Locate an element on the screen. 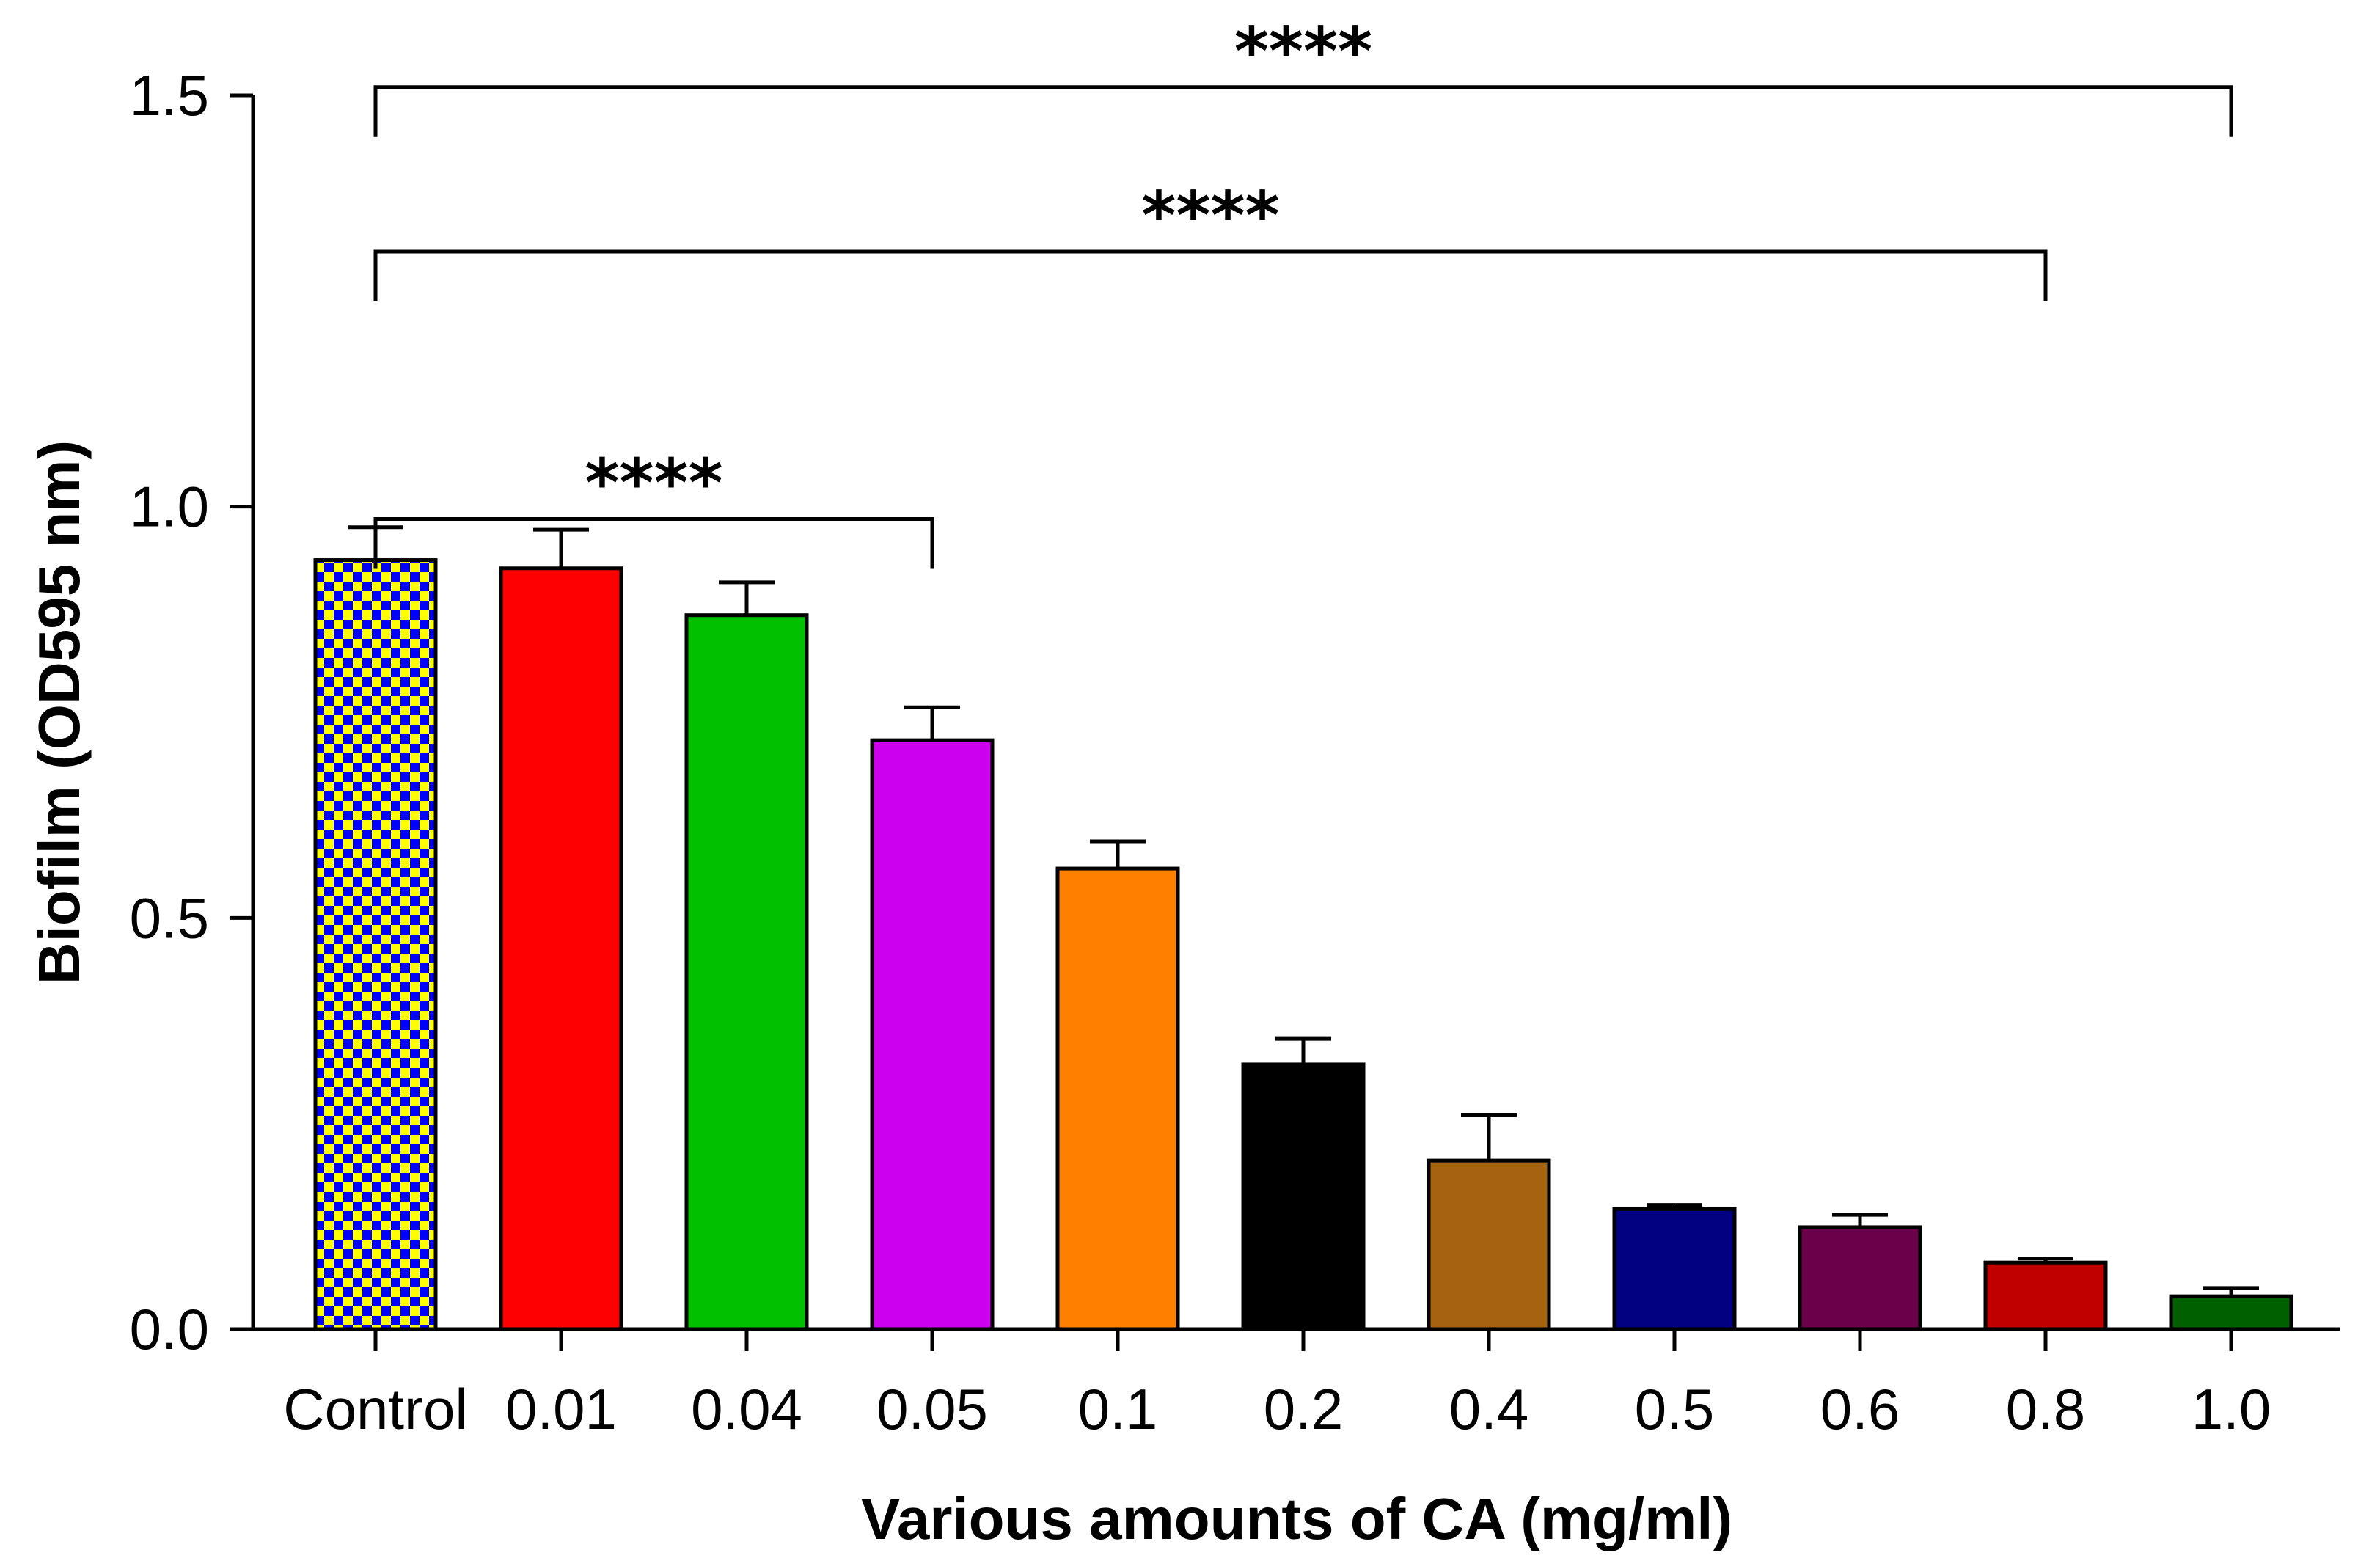 The height and width of the screenshot is (1558, 2380). x-tick-label-0.2: 0.2 is located at coordinates (1304, 1409).